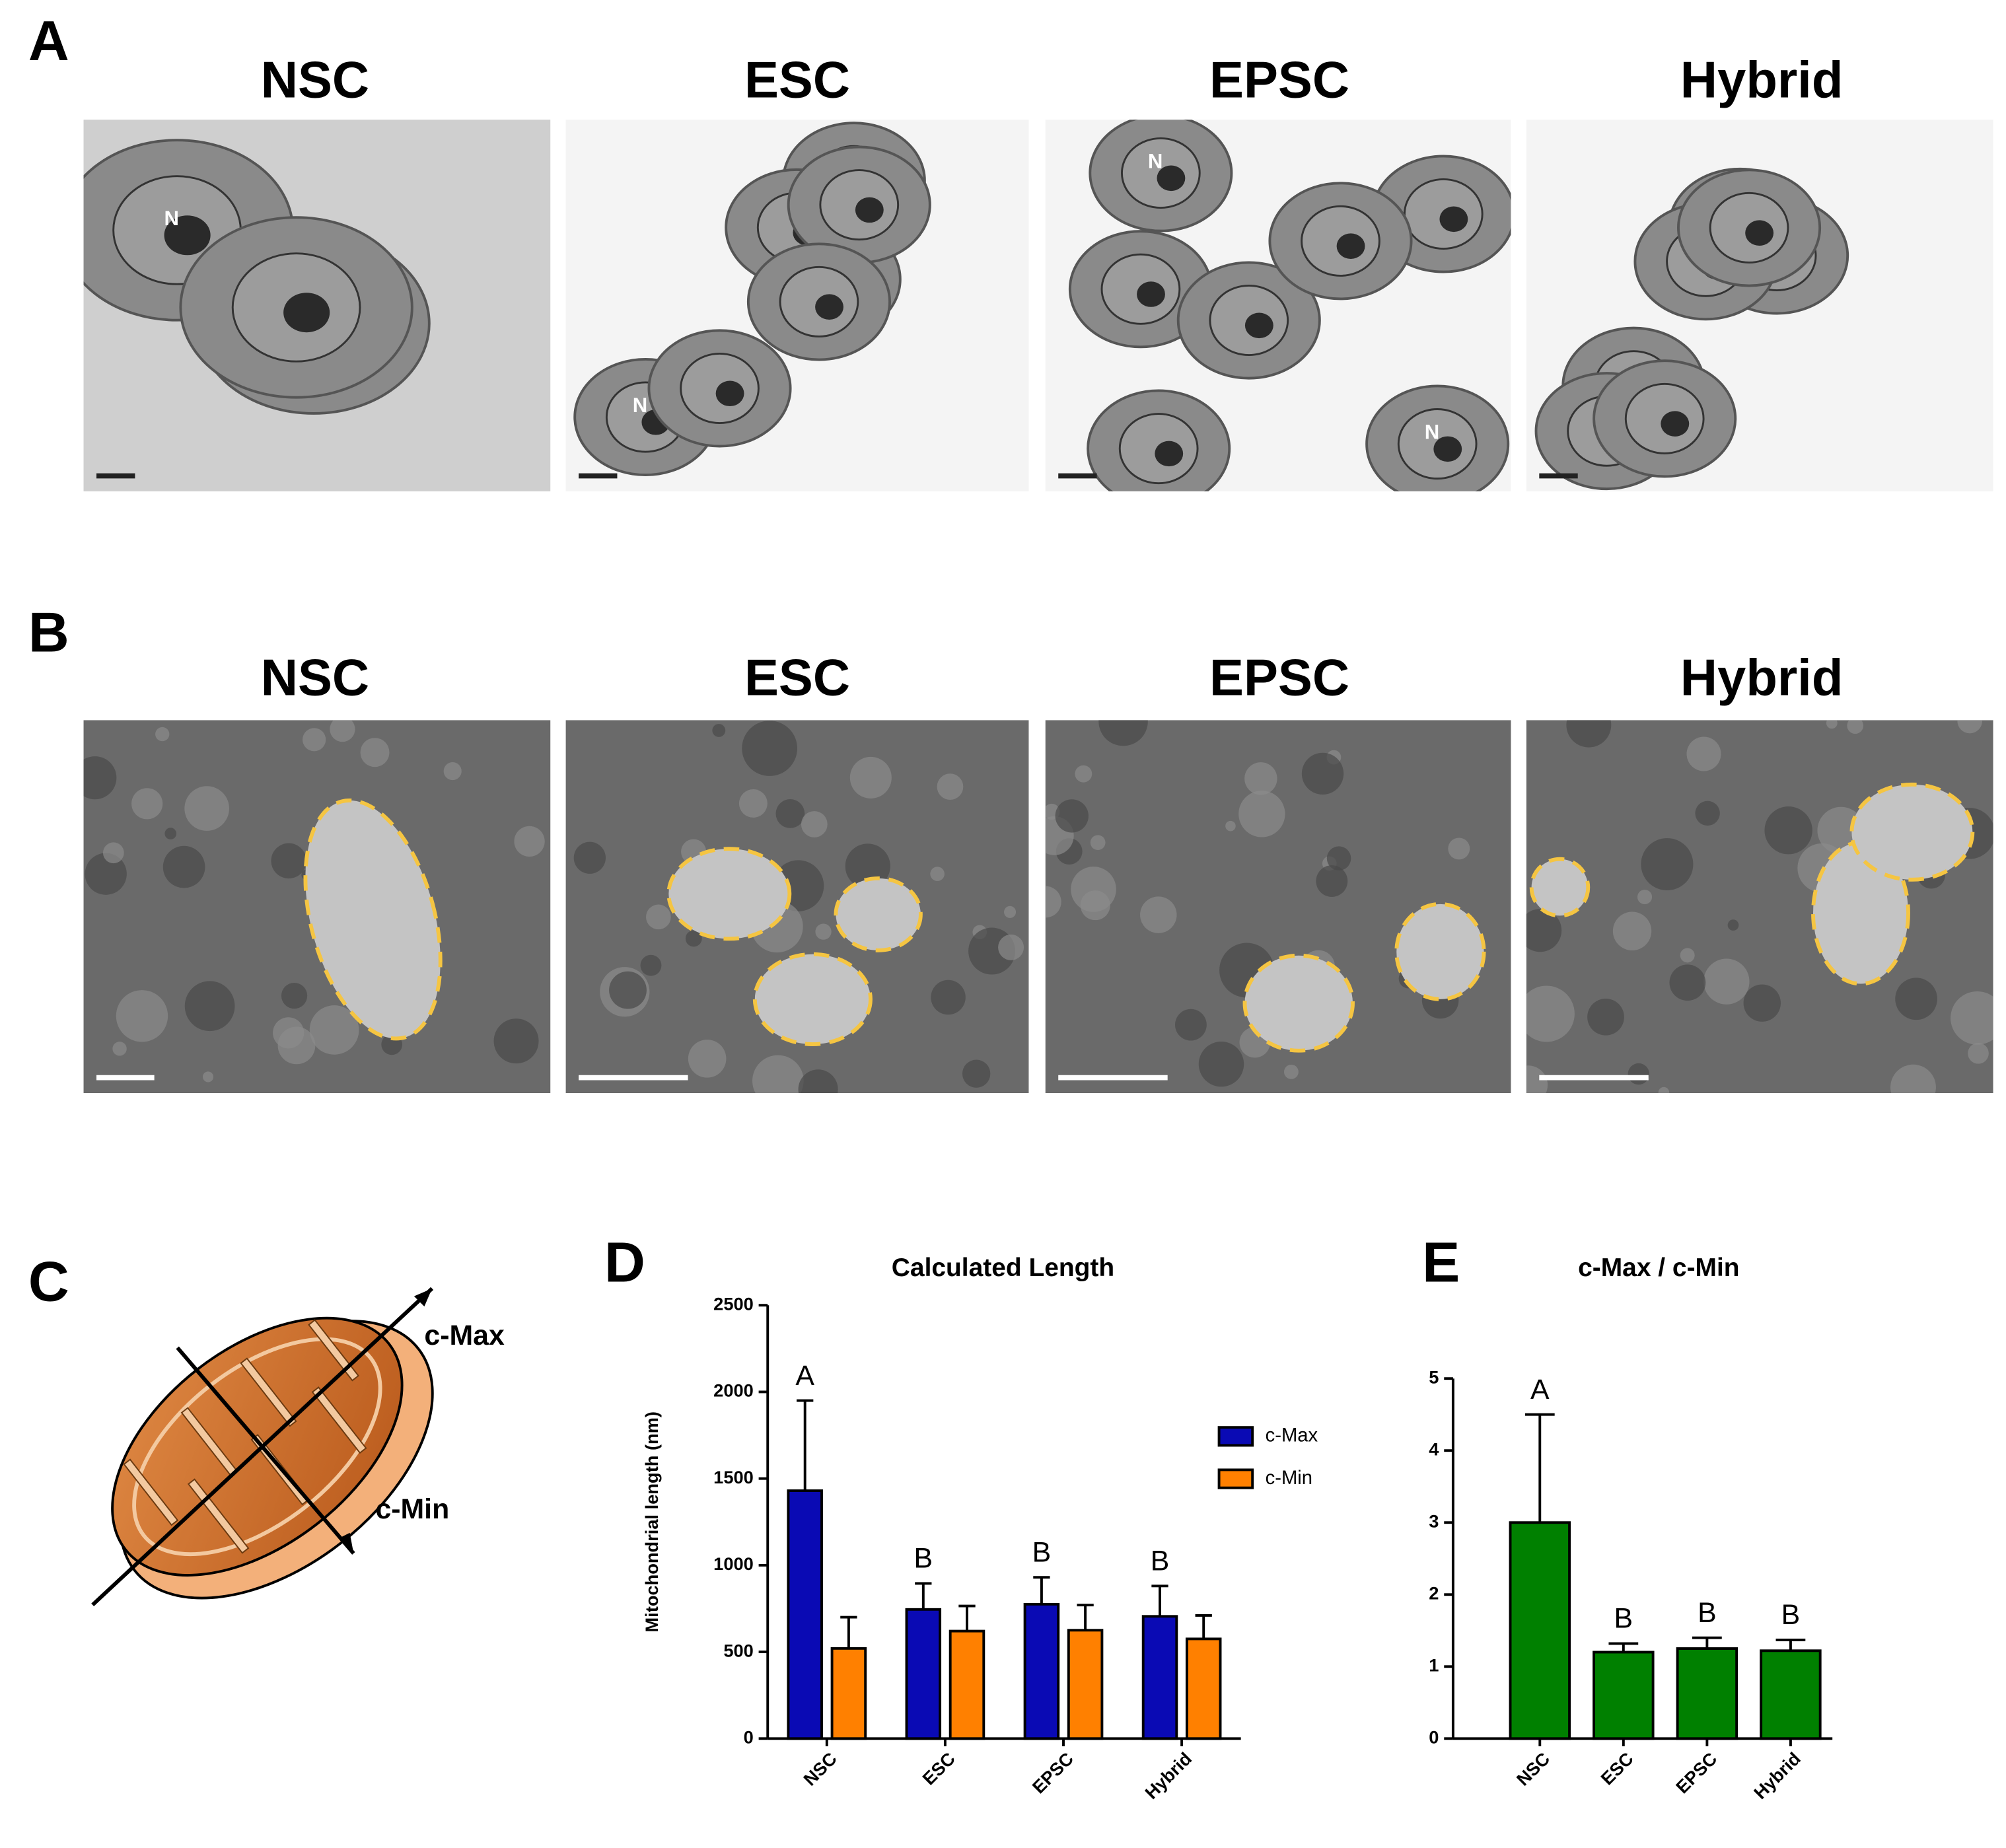 The height and width of the screenshot is (1848, 2006). What do you see at coordinates (1235, 1436) in the screenshot?
I see `legend-swatch` at bounding box center [1235, 1436].